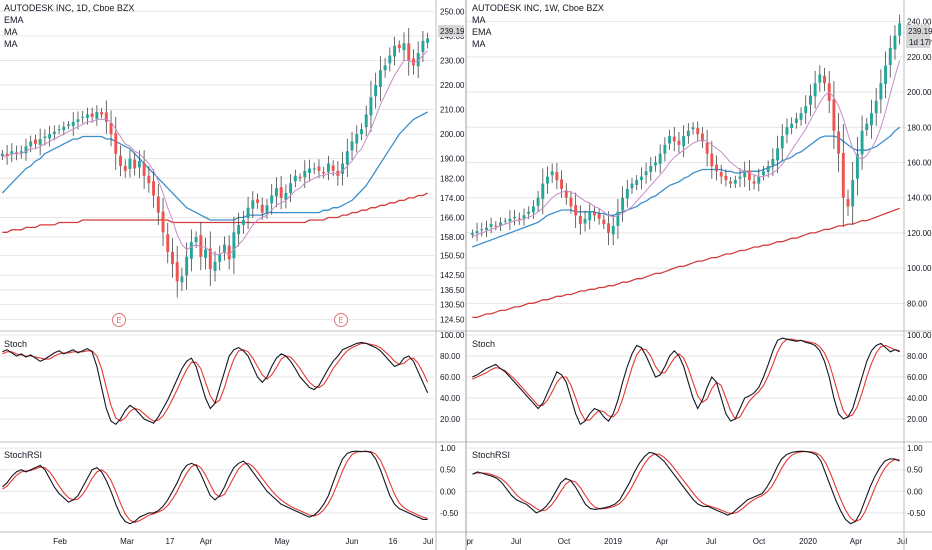 This screenshot has height=550, width=932. What do you see at coordinates (452, 159) in the screenshot?
I see `daily-price-tick: 190.00` at bounding box center [452, 159].